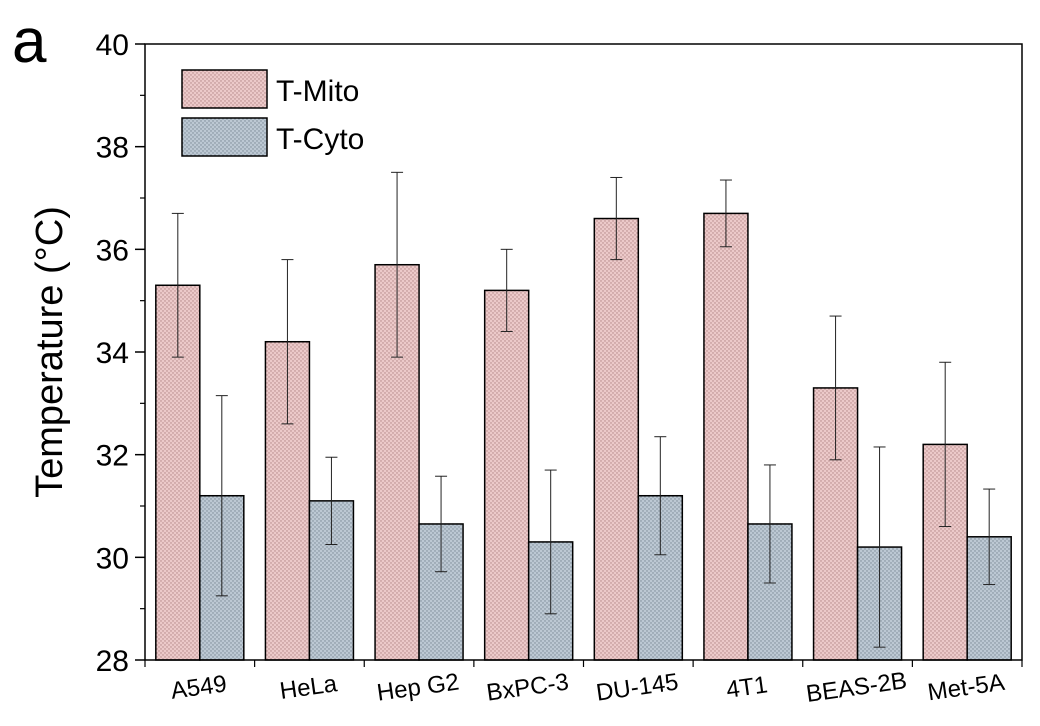  What do you see at coordinates (112, 353) in the screenshot?
I see `y-tick-label: 34` at bounding box center [112, 353].